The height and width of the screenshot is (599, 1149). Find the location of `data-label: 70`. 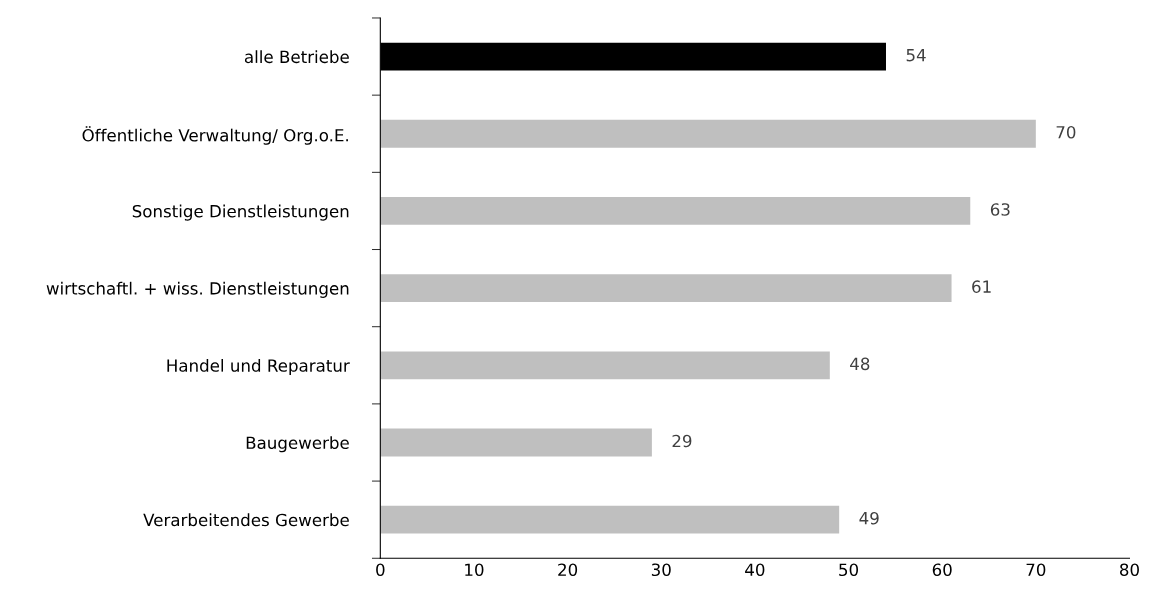

data-label: 70 is located at coordinates (1066, 132).